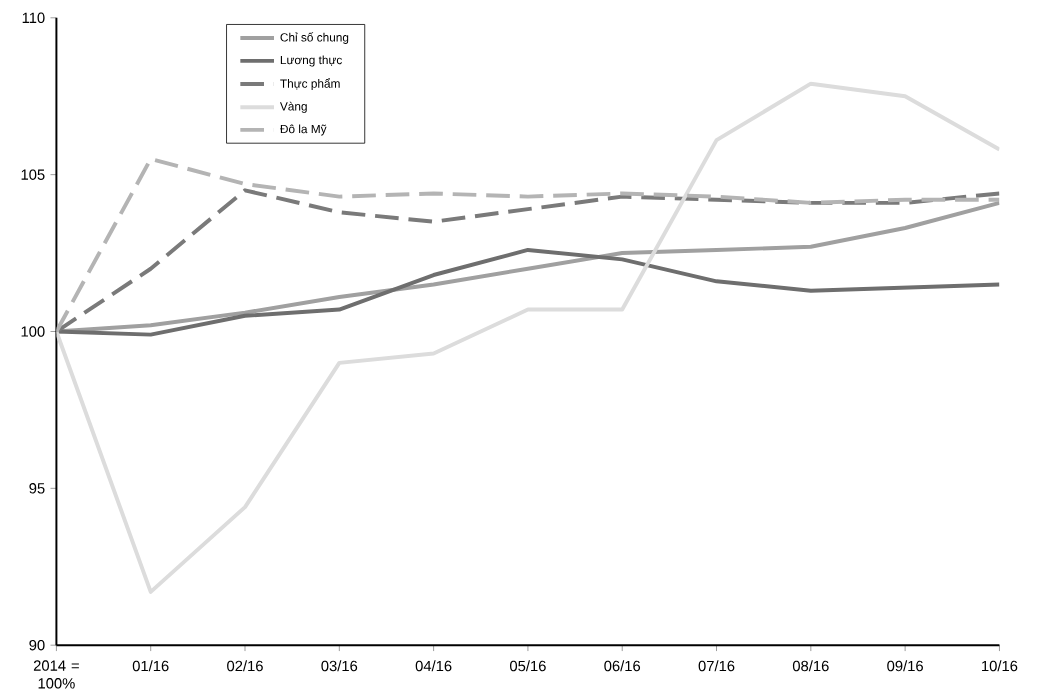 The width and height of the screenshot is (1038, 699). What do you see at coordinates (810, 666) in the screenshot?
I see `x-tick-label: 08/16` at bounding box center [810, 666].